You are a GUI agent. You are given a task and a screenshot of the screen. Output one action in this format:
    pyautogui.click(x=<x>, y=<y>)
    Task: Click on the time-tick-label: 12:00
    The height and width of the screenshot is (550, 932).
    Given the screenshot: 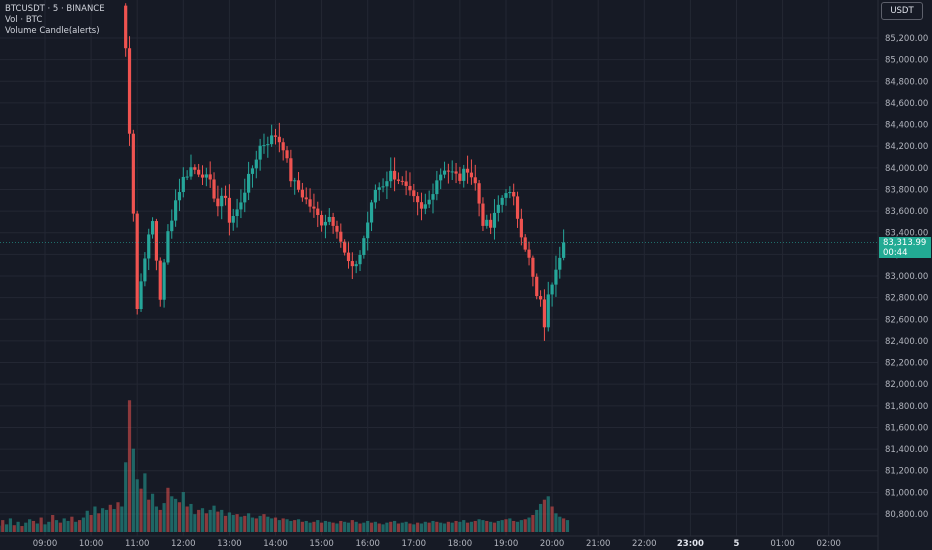 What is the action you would take?
    pyautogui.click(x=183, y=544)
    